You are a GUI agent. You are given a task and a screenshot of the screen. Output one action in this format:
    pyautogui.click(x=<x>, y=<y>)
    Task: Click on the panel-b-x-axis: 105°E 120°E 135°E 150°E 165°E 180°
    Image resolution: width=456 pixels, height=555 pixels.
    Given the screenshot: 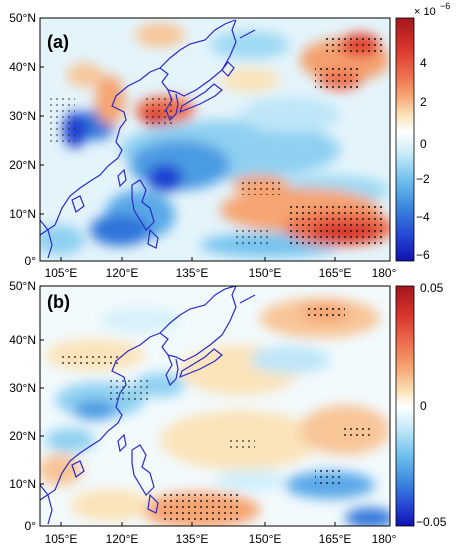 What is the action you would take?
    pyautogui.click(x=221, y=534)
    